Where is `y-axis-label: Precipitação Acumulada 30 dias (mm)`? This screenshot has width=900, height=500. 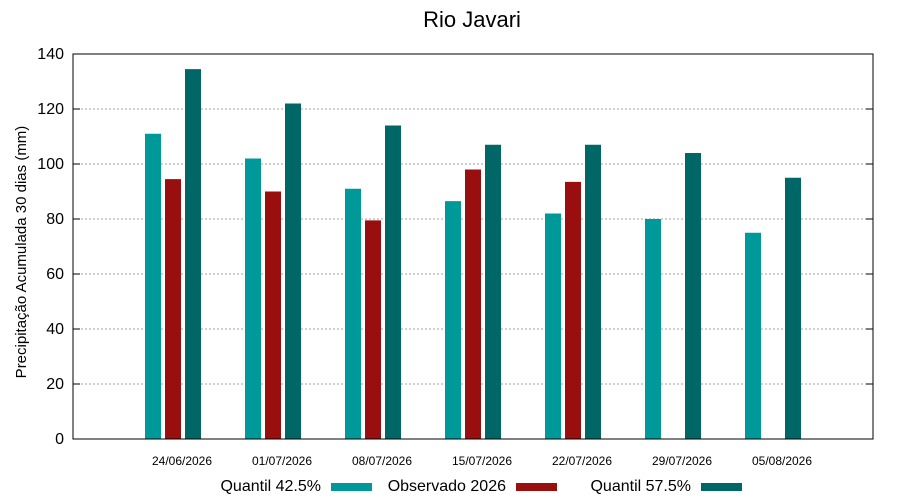 y-axis-label: Precipitação Acumulada 30 dias (mm) is located at coordinates (21, 252).